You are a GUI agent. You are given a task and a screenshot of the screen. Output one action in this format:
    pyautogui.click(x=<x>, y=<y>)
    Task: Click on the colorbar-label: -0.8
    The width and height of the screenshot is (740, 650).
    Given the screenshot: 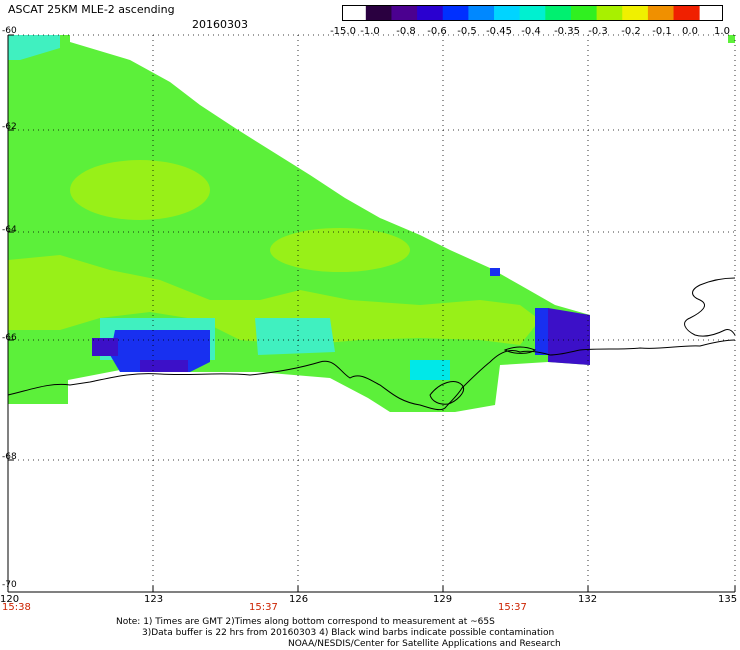 What is the action you would take?
    pyautogui.click(x=406, y=31)
    